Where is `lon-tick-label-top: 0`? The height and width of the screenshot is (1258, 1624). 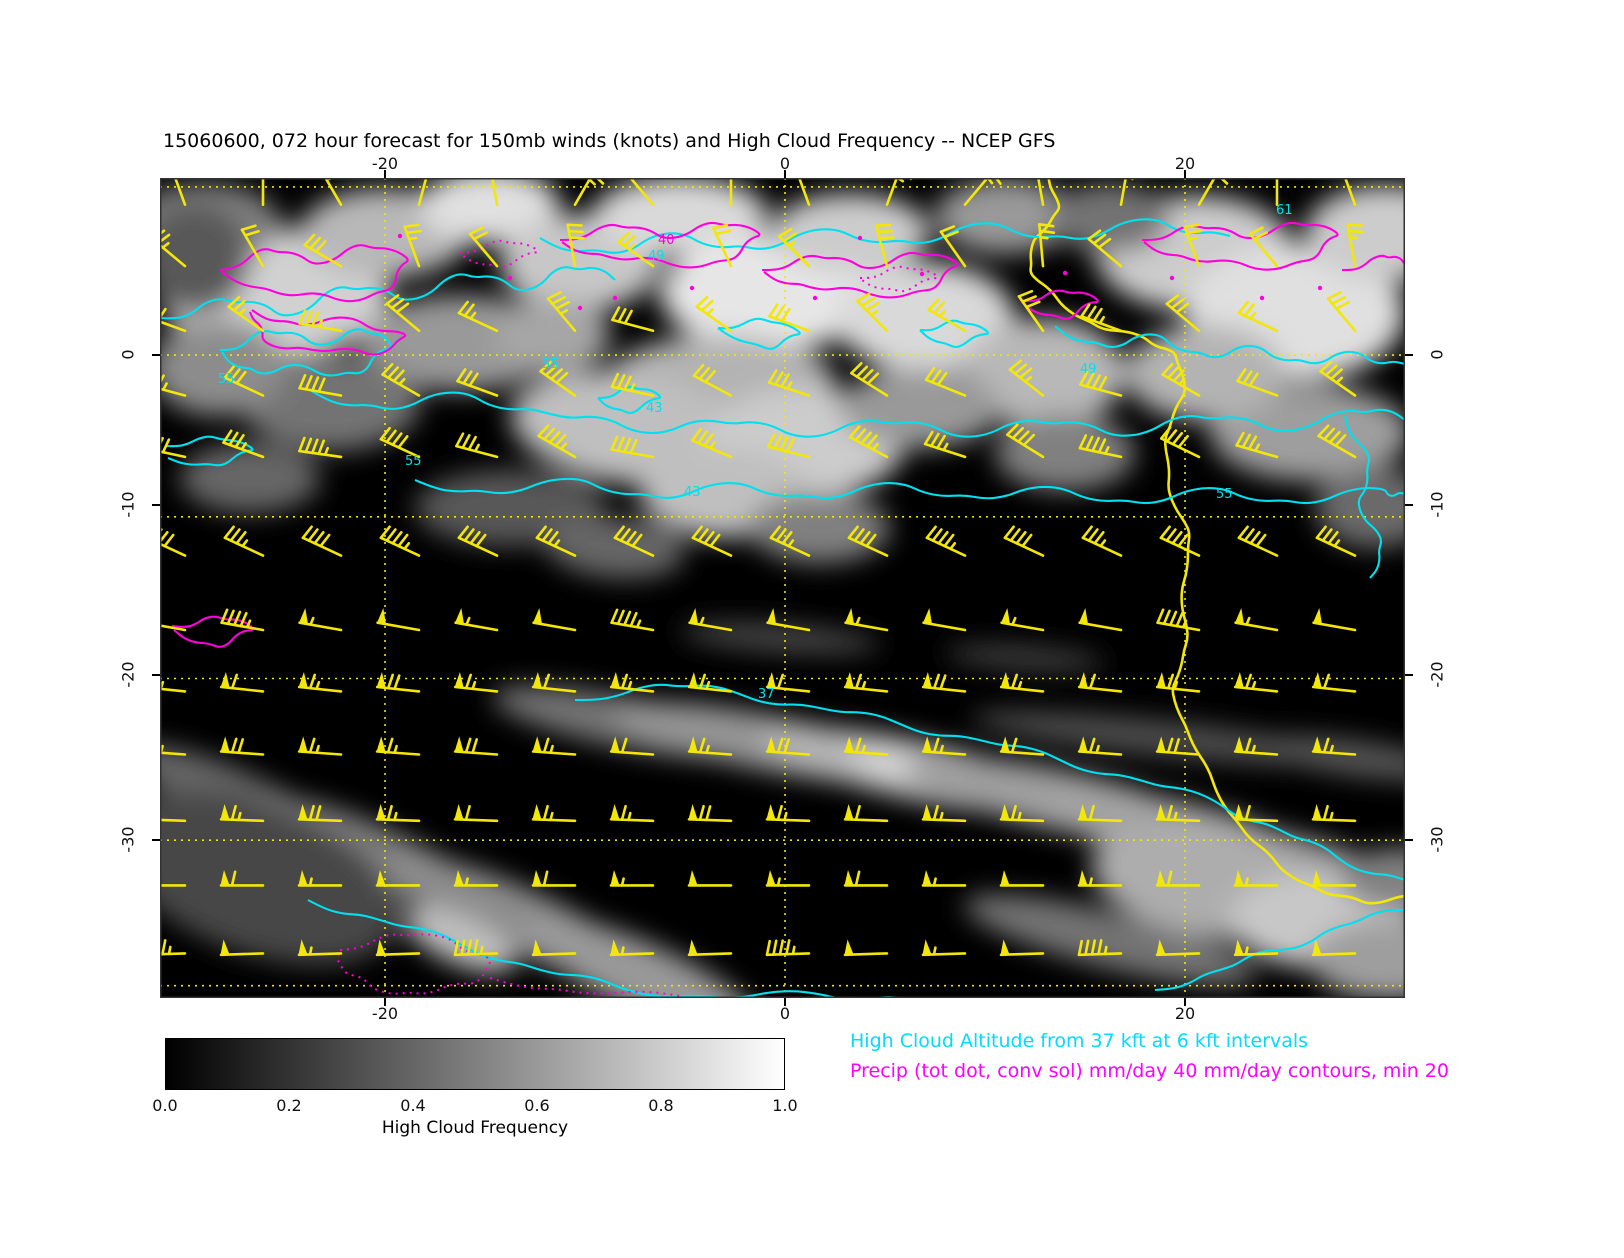
lon-tick-label-top: 0 is located at coordinates (785, 163).